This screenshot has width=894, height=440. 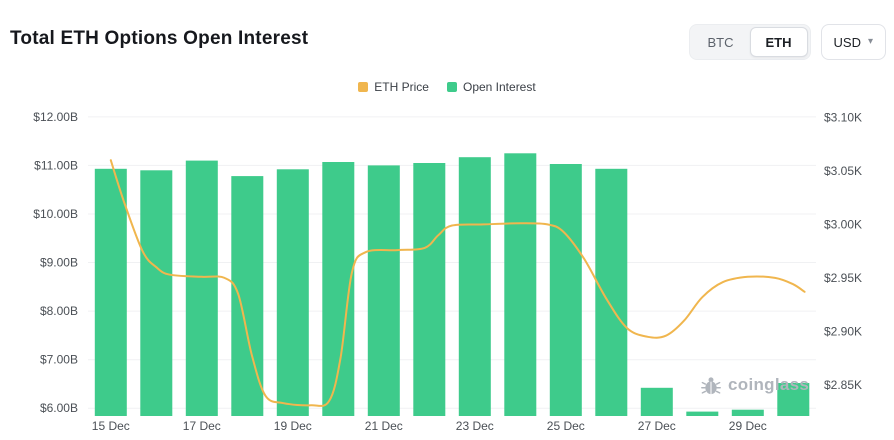 What do you see at coordinates (847, 42) in the screenshot?
I see `currency-label: USD` at bounding box center [847, 42].